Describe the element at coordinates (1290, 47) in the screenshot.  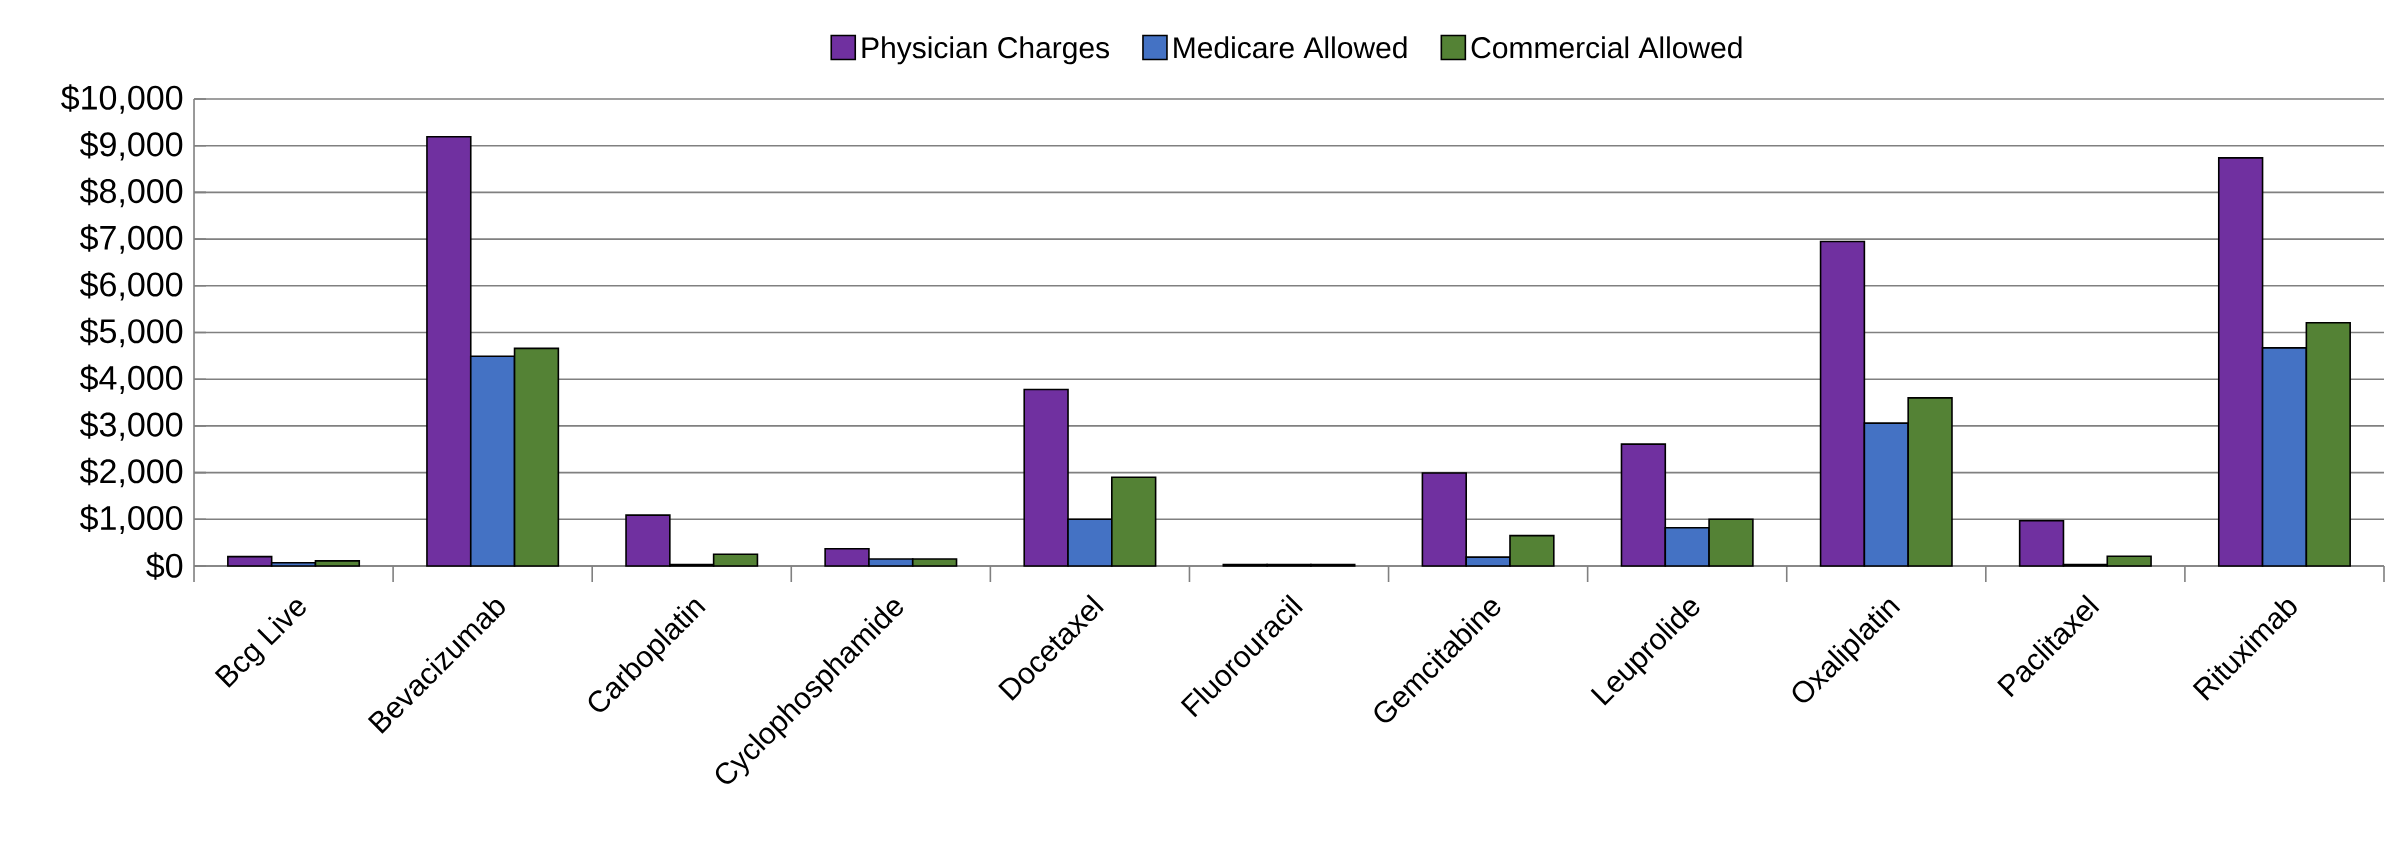
I see `legend-label: Medicare Allowed` at that location.